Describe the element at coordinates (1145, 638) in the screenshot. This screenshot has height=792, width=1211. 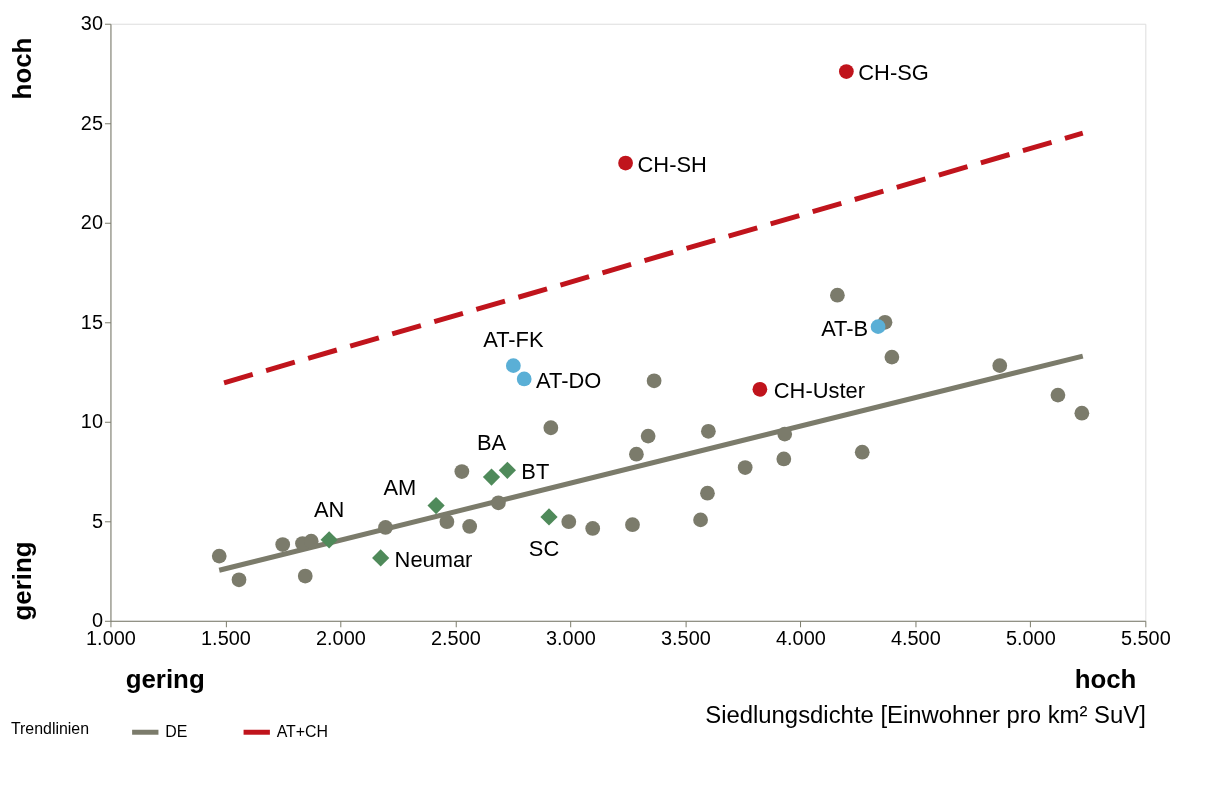
I see `x-tick-label: 5.500` at that location.